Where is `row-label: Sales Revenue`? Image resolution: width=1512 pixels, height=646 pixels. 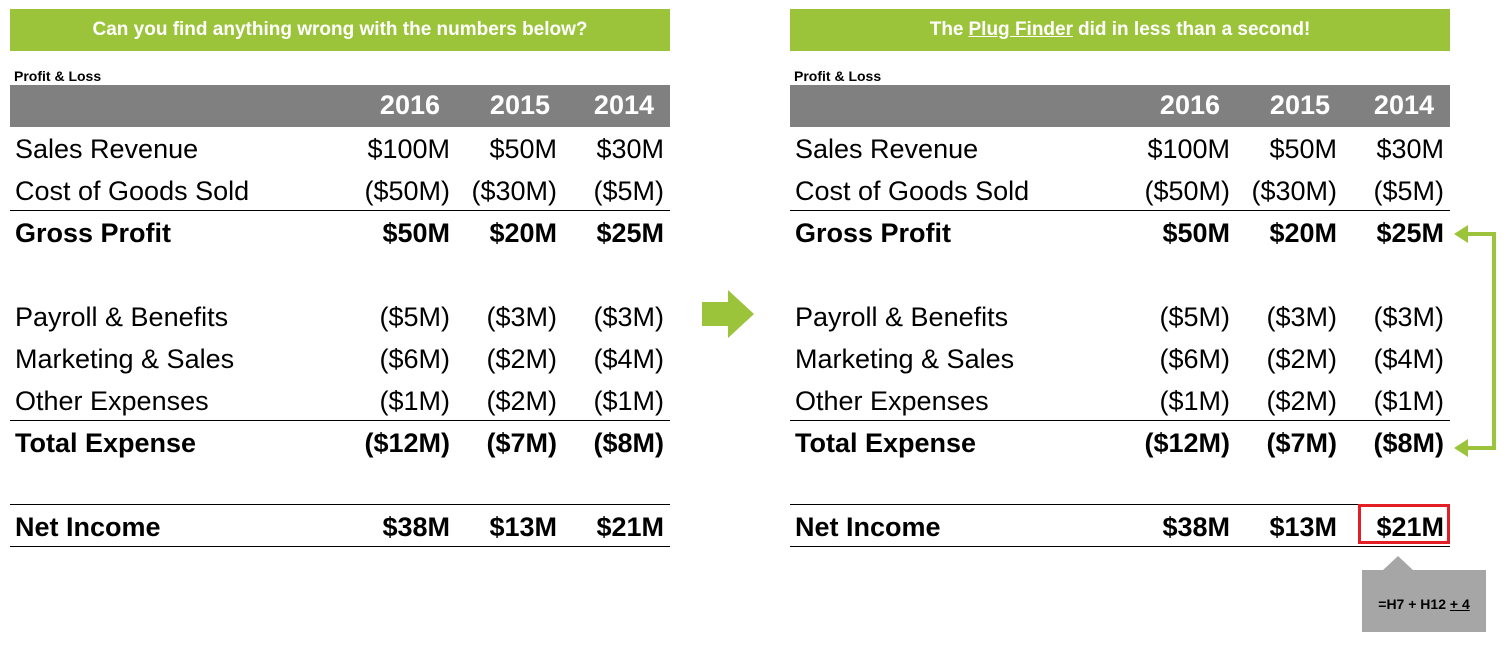
row-label: Sales Revenue is located at coordinates (107, 149).